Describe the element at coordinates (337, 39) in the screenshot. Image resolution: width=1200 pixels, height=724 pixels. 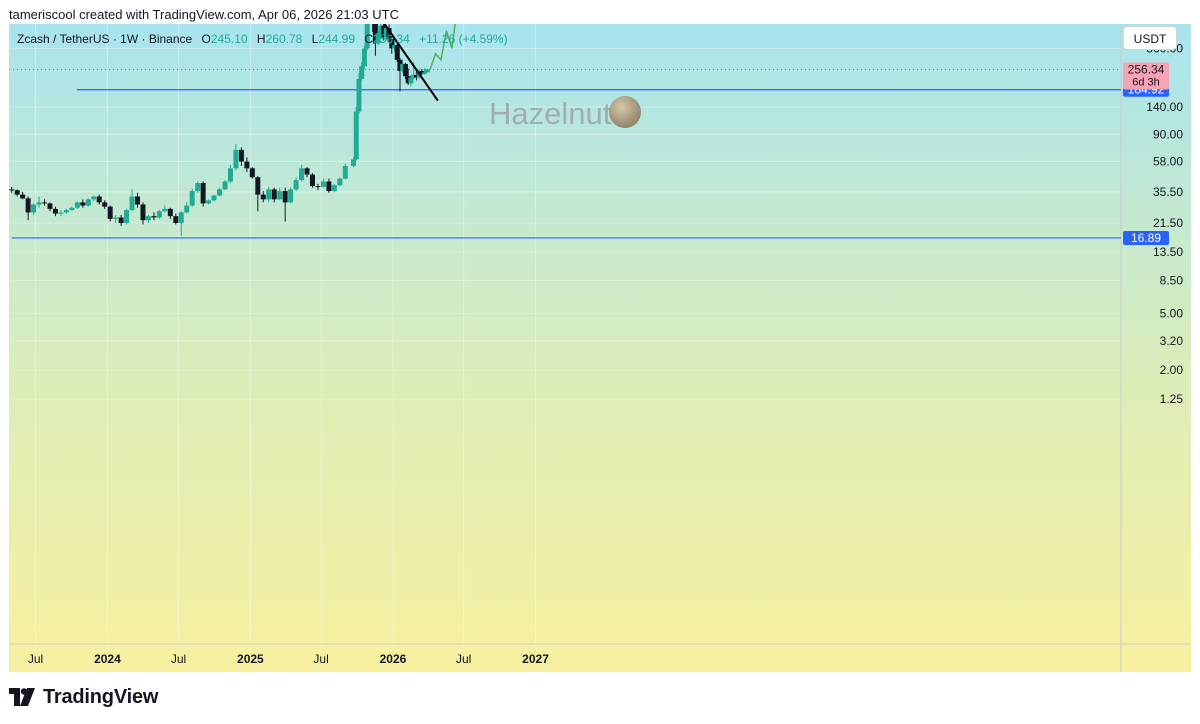
I see `low-value: 244.99` at that location.